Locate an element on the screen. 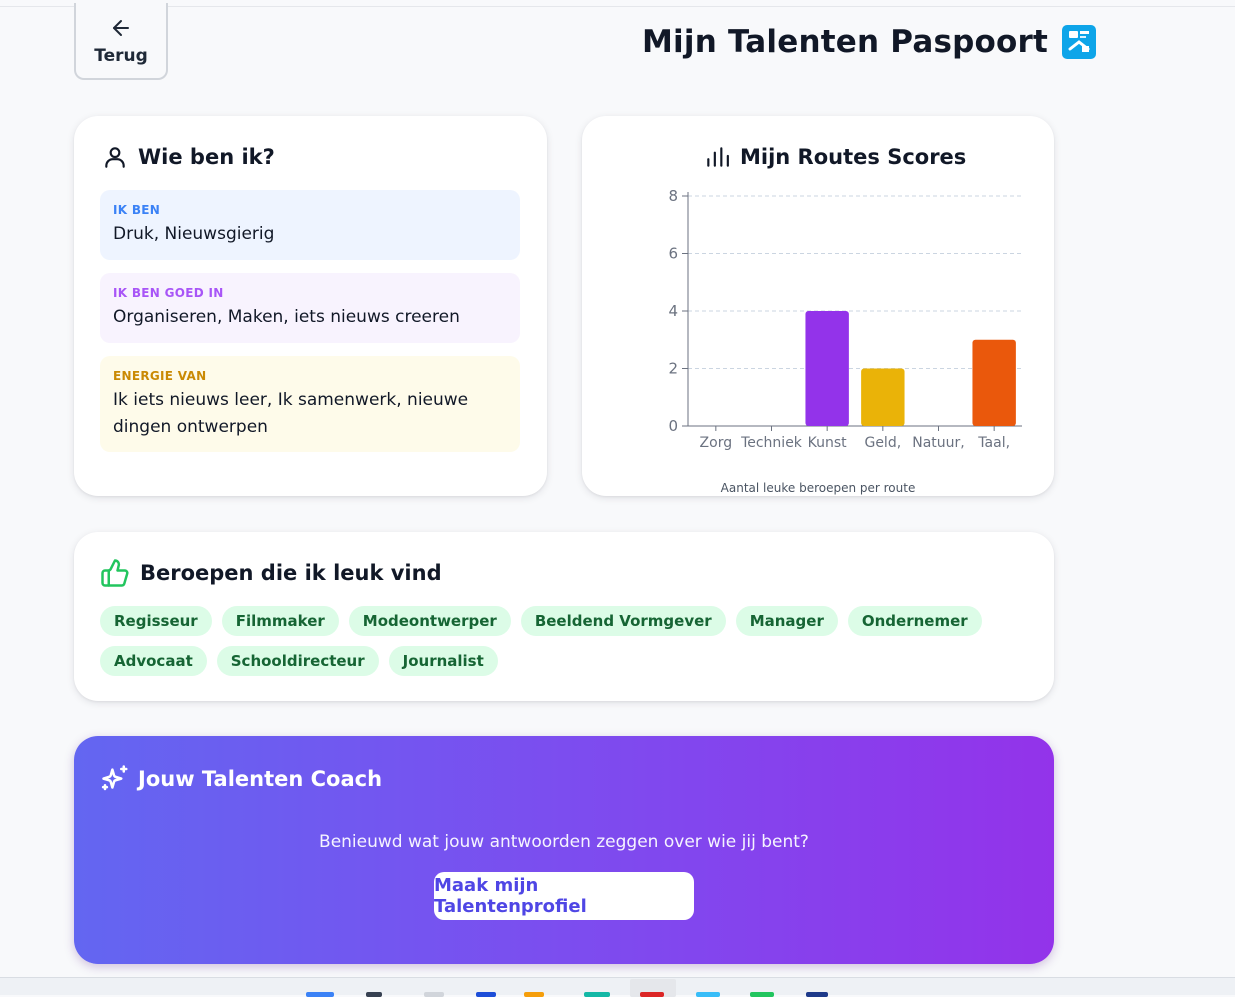  y-tick-label: 8 is located at coordinates (673, 196).